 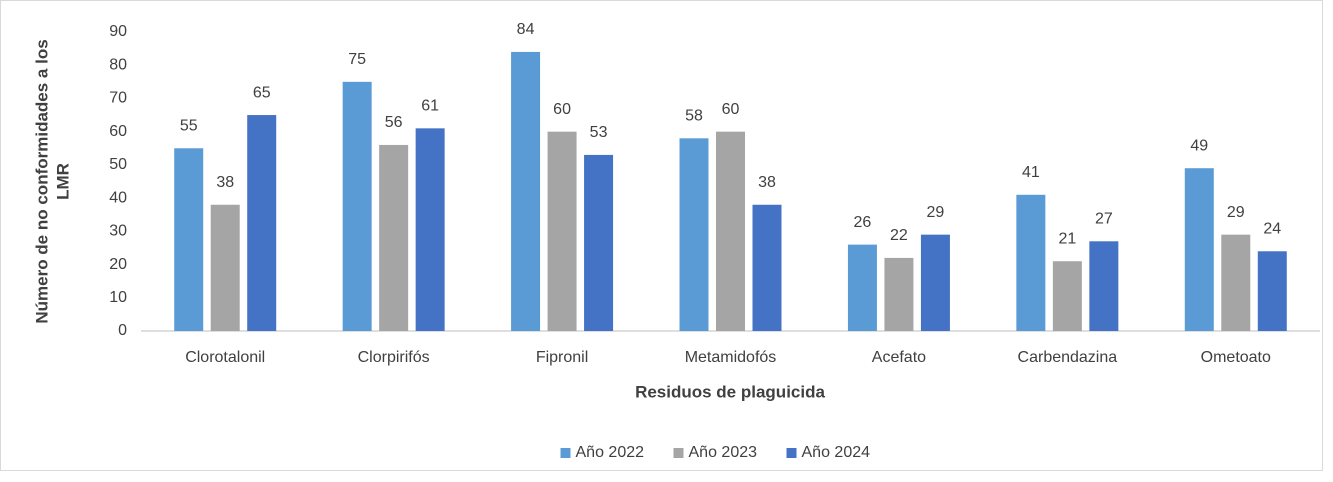 I want to click on x-tick-label: Ometoato, so click(x=1236, y=357).